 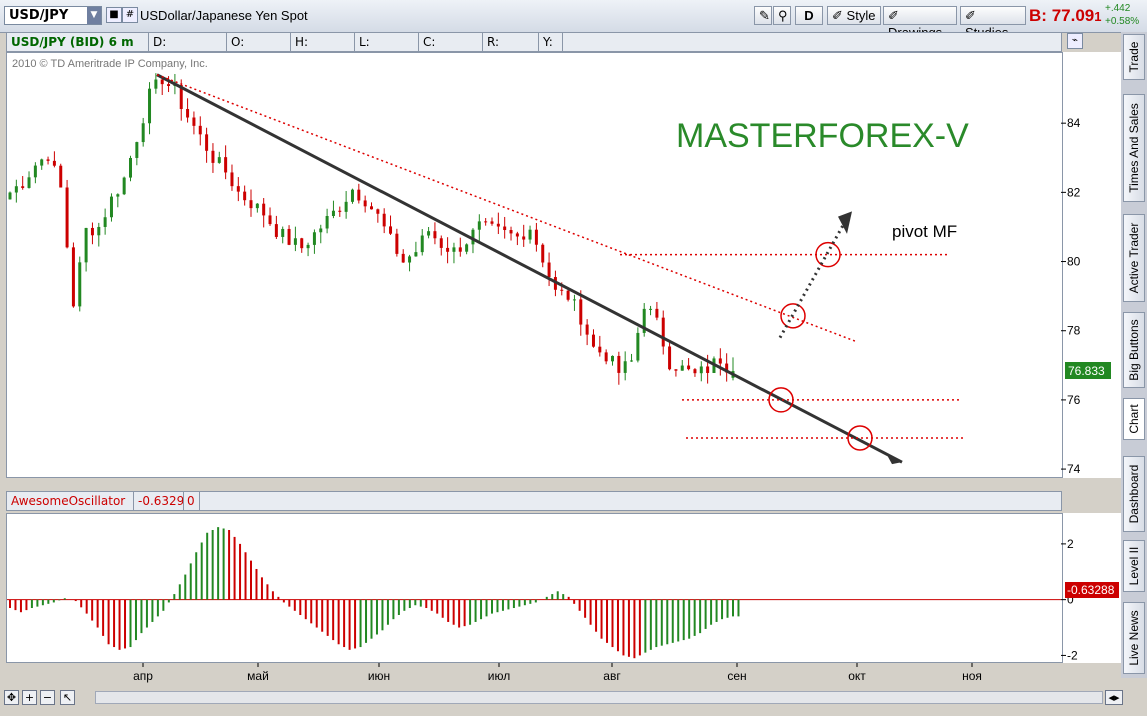 I want to click on horizontal-scrollbar, so click(x=599, y=697).